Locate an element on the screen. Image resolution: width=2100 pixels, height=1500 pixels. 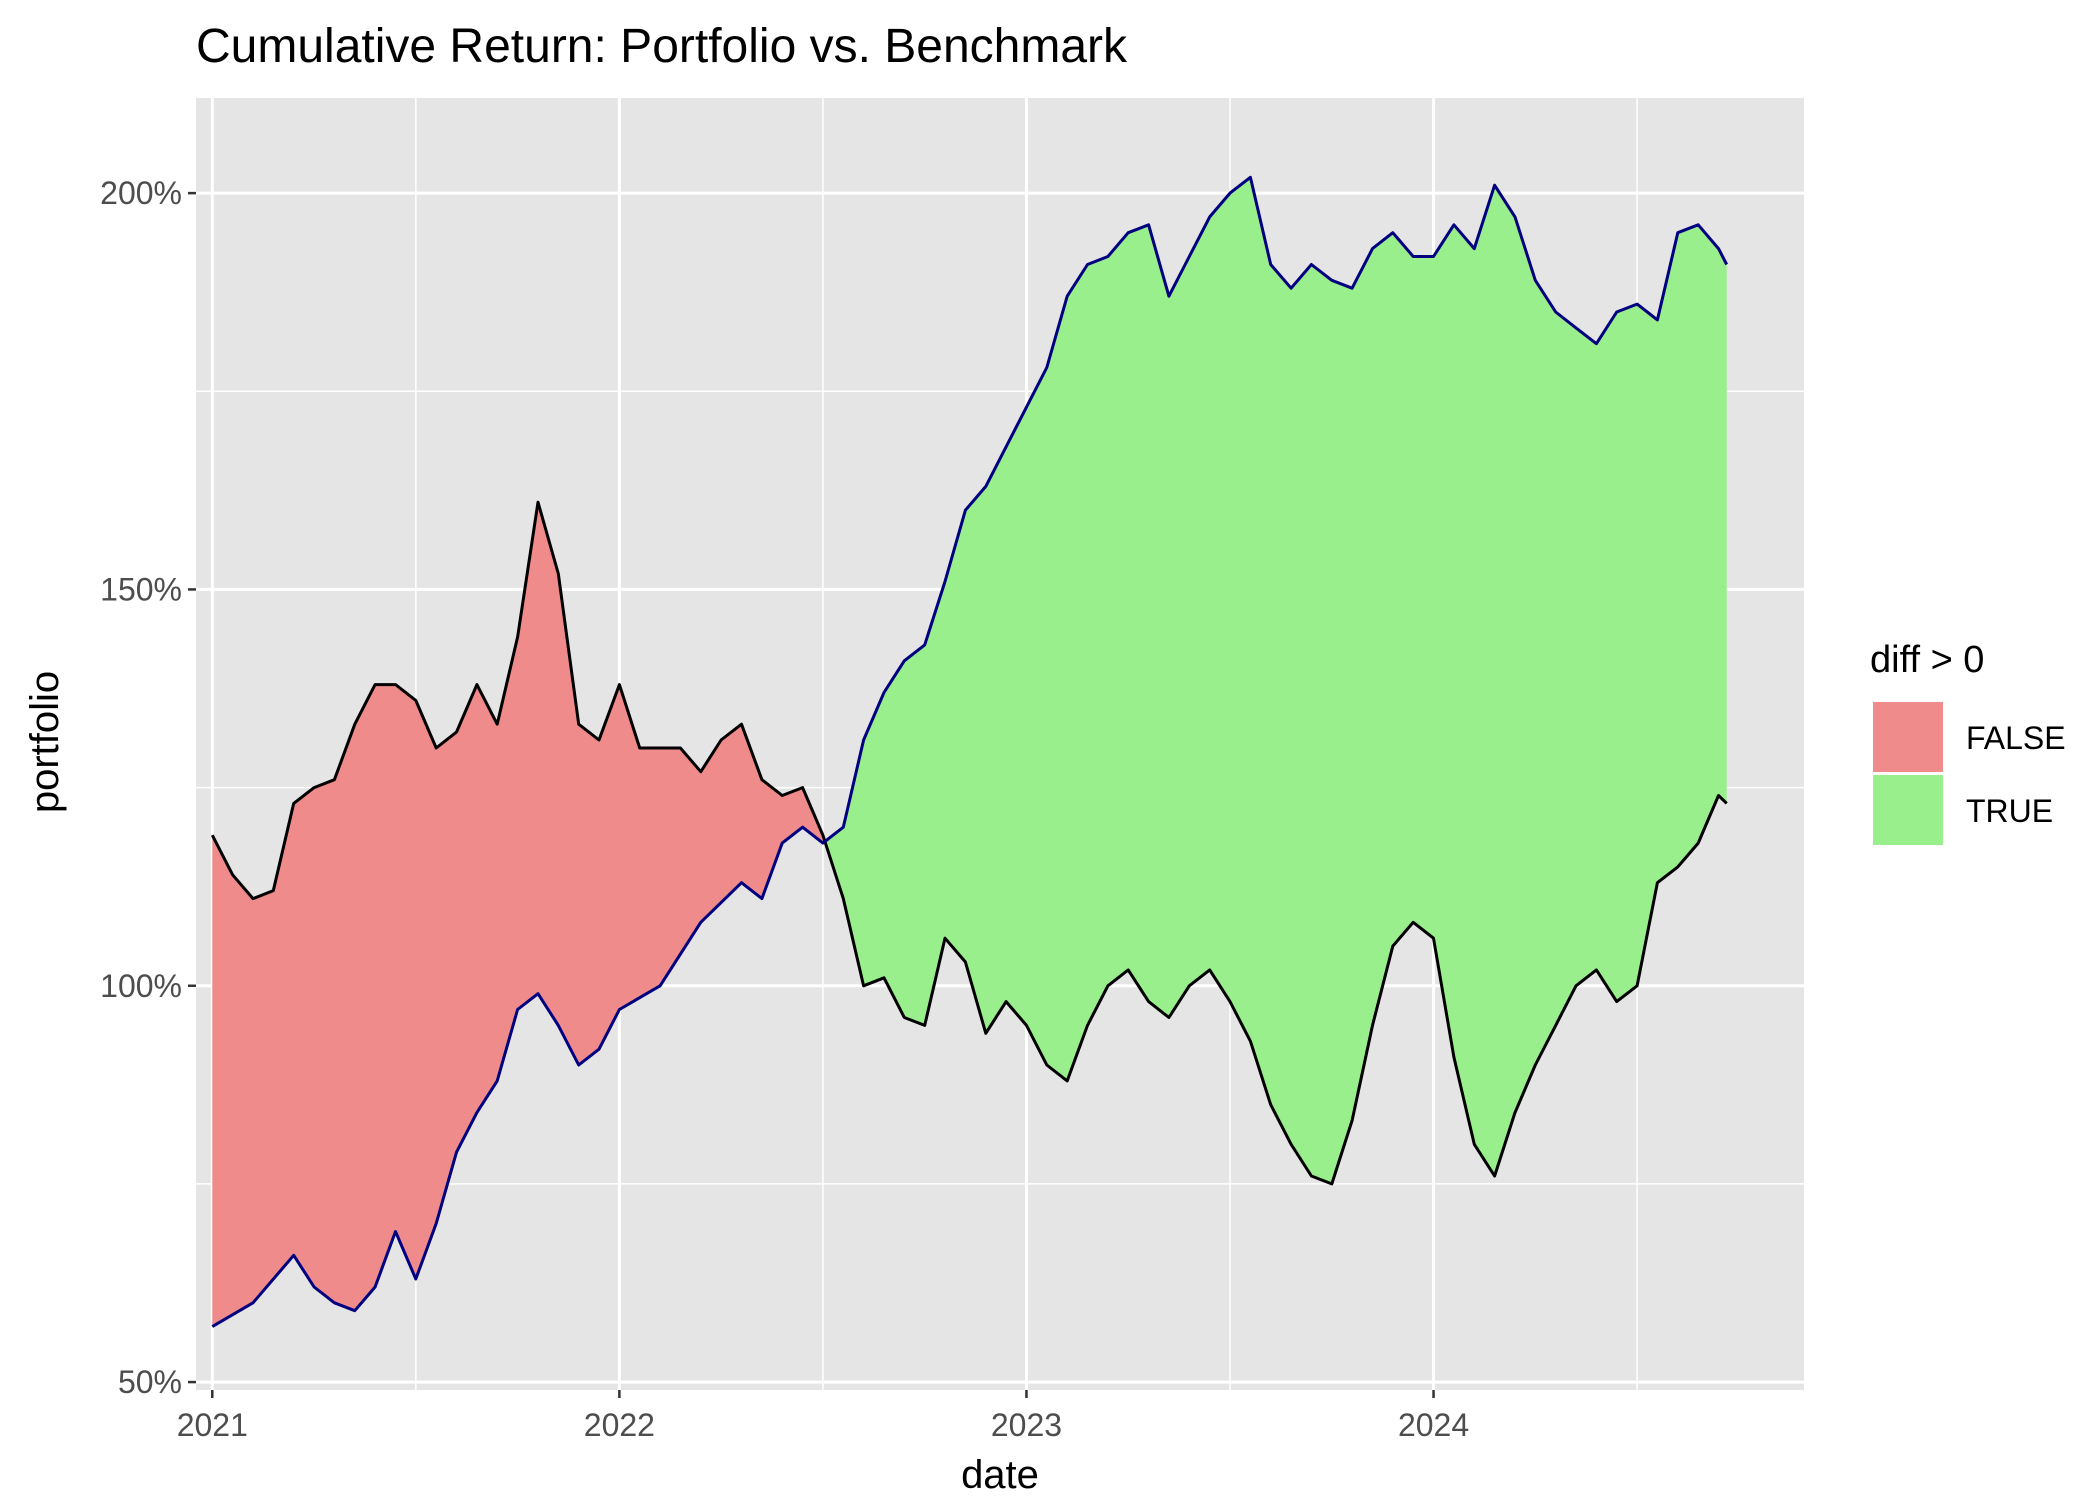
x-tick-label-1: 2022 is located at coordinates (619, 1425).